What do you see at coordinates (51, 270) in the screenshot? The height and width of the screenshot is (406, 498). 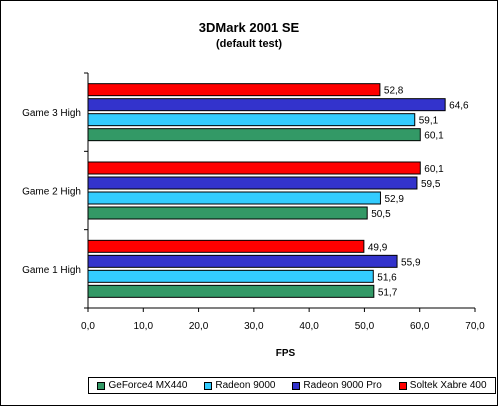 I see `category-label-2: Game 1 High` at bounding box center [51, 270].